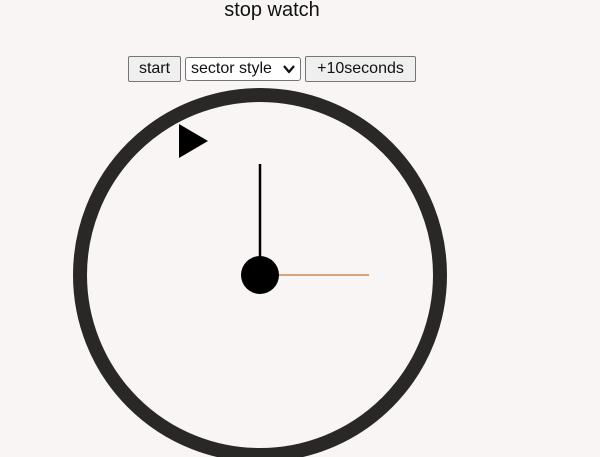 The height and width of the screenshot is (457, 600). I want to click on controls-bar: start sector style +10seconds, so click(272, 69).